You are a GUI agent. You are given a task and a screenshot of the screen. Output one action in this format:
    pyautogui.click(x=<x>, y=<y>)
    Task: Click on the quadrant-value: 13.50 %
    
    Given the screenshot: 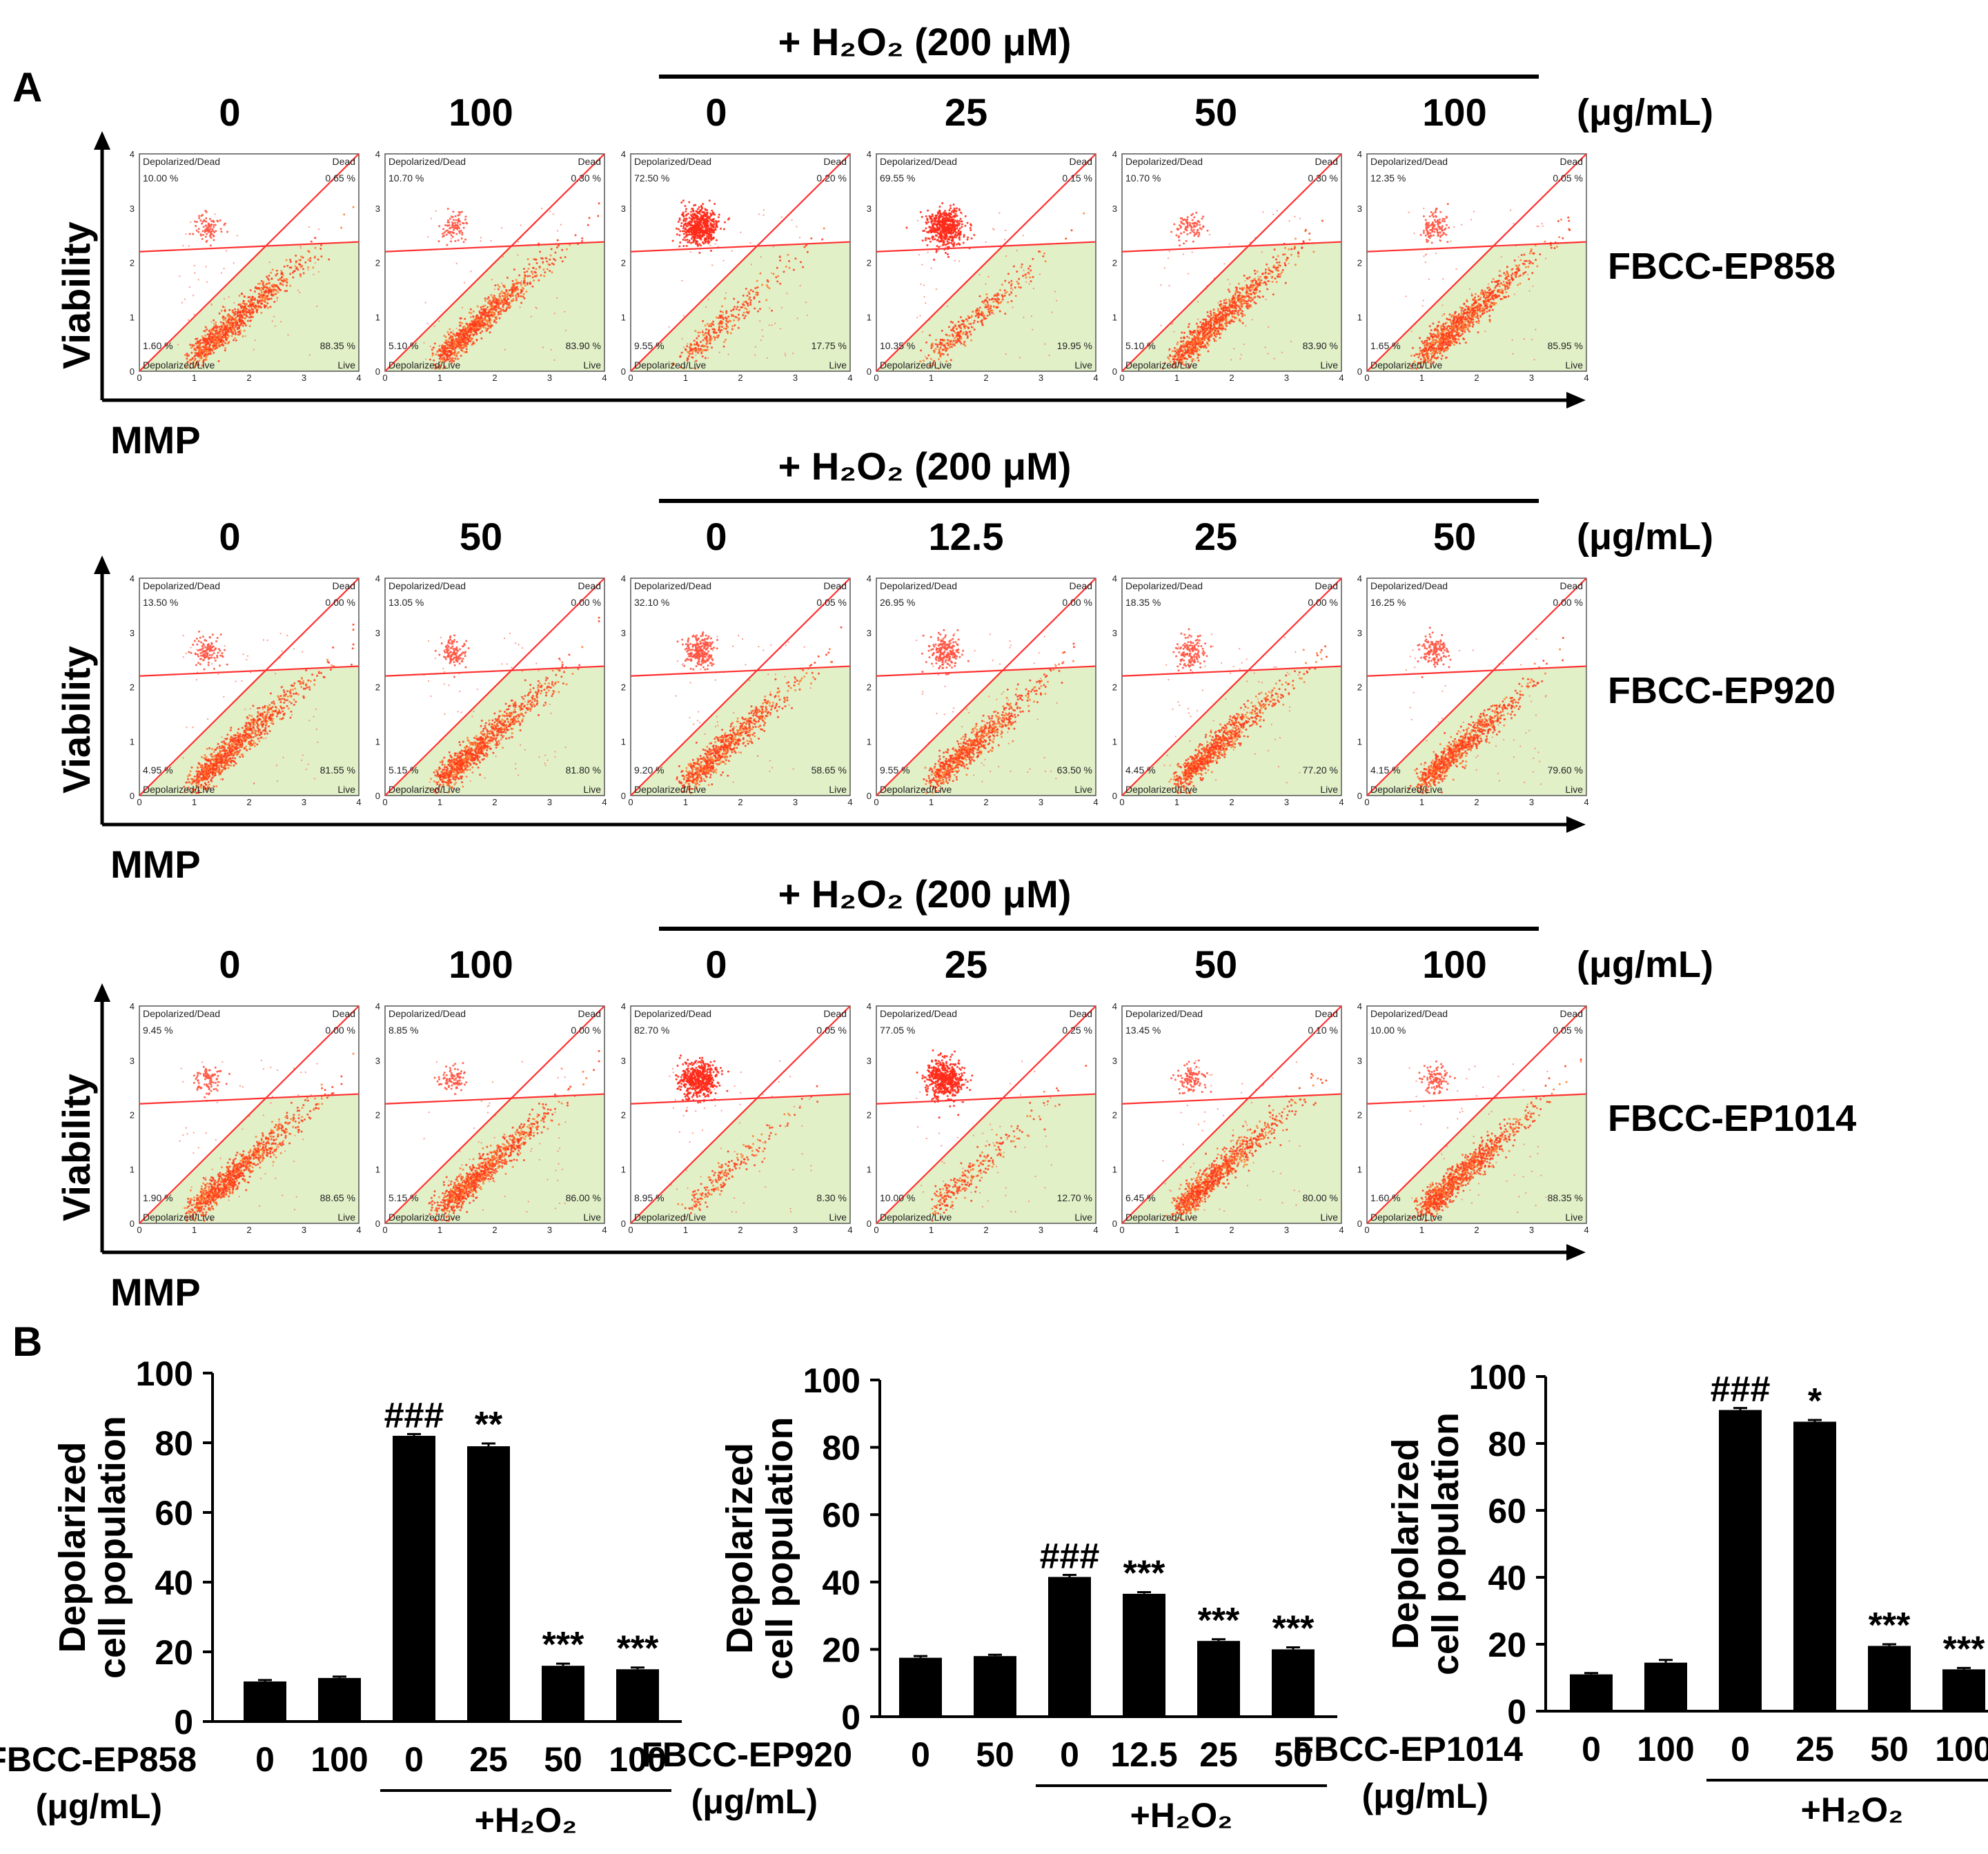 What is the action you would take?
    pyautogui.click(x=160, y=602)
    